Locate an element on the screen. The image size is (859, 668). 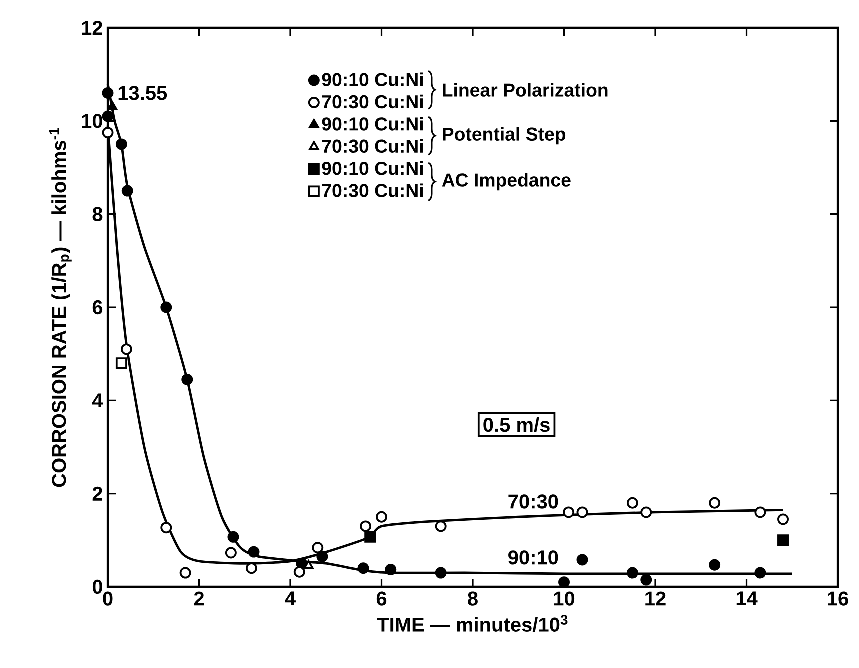
annotation: 0.5 m/s is located at coordinates (517, 424).